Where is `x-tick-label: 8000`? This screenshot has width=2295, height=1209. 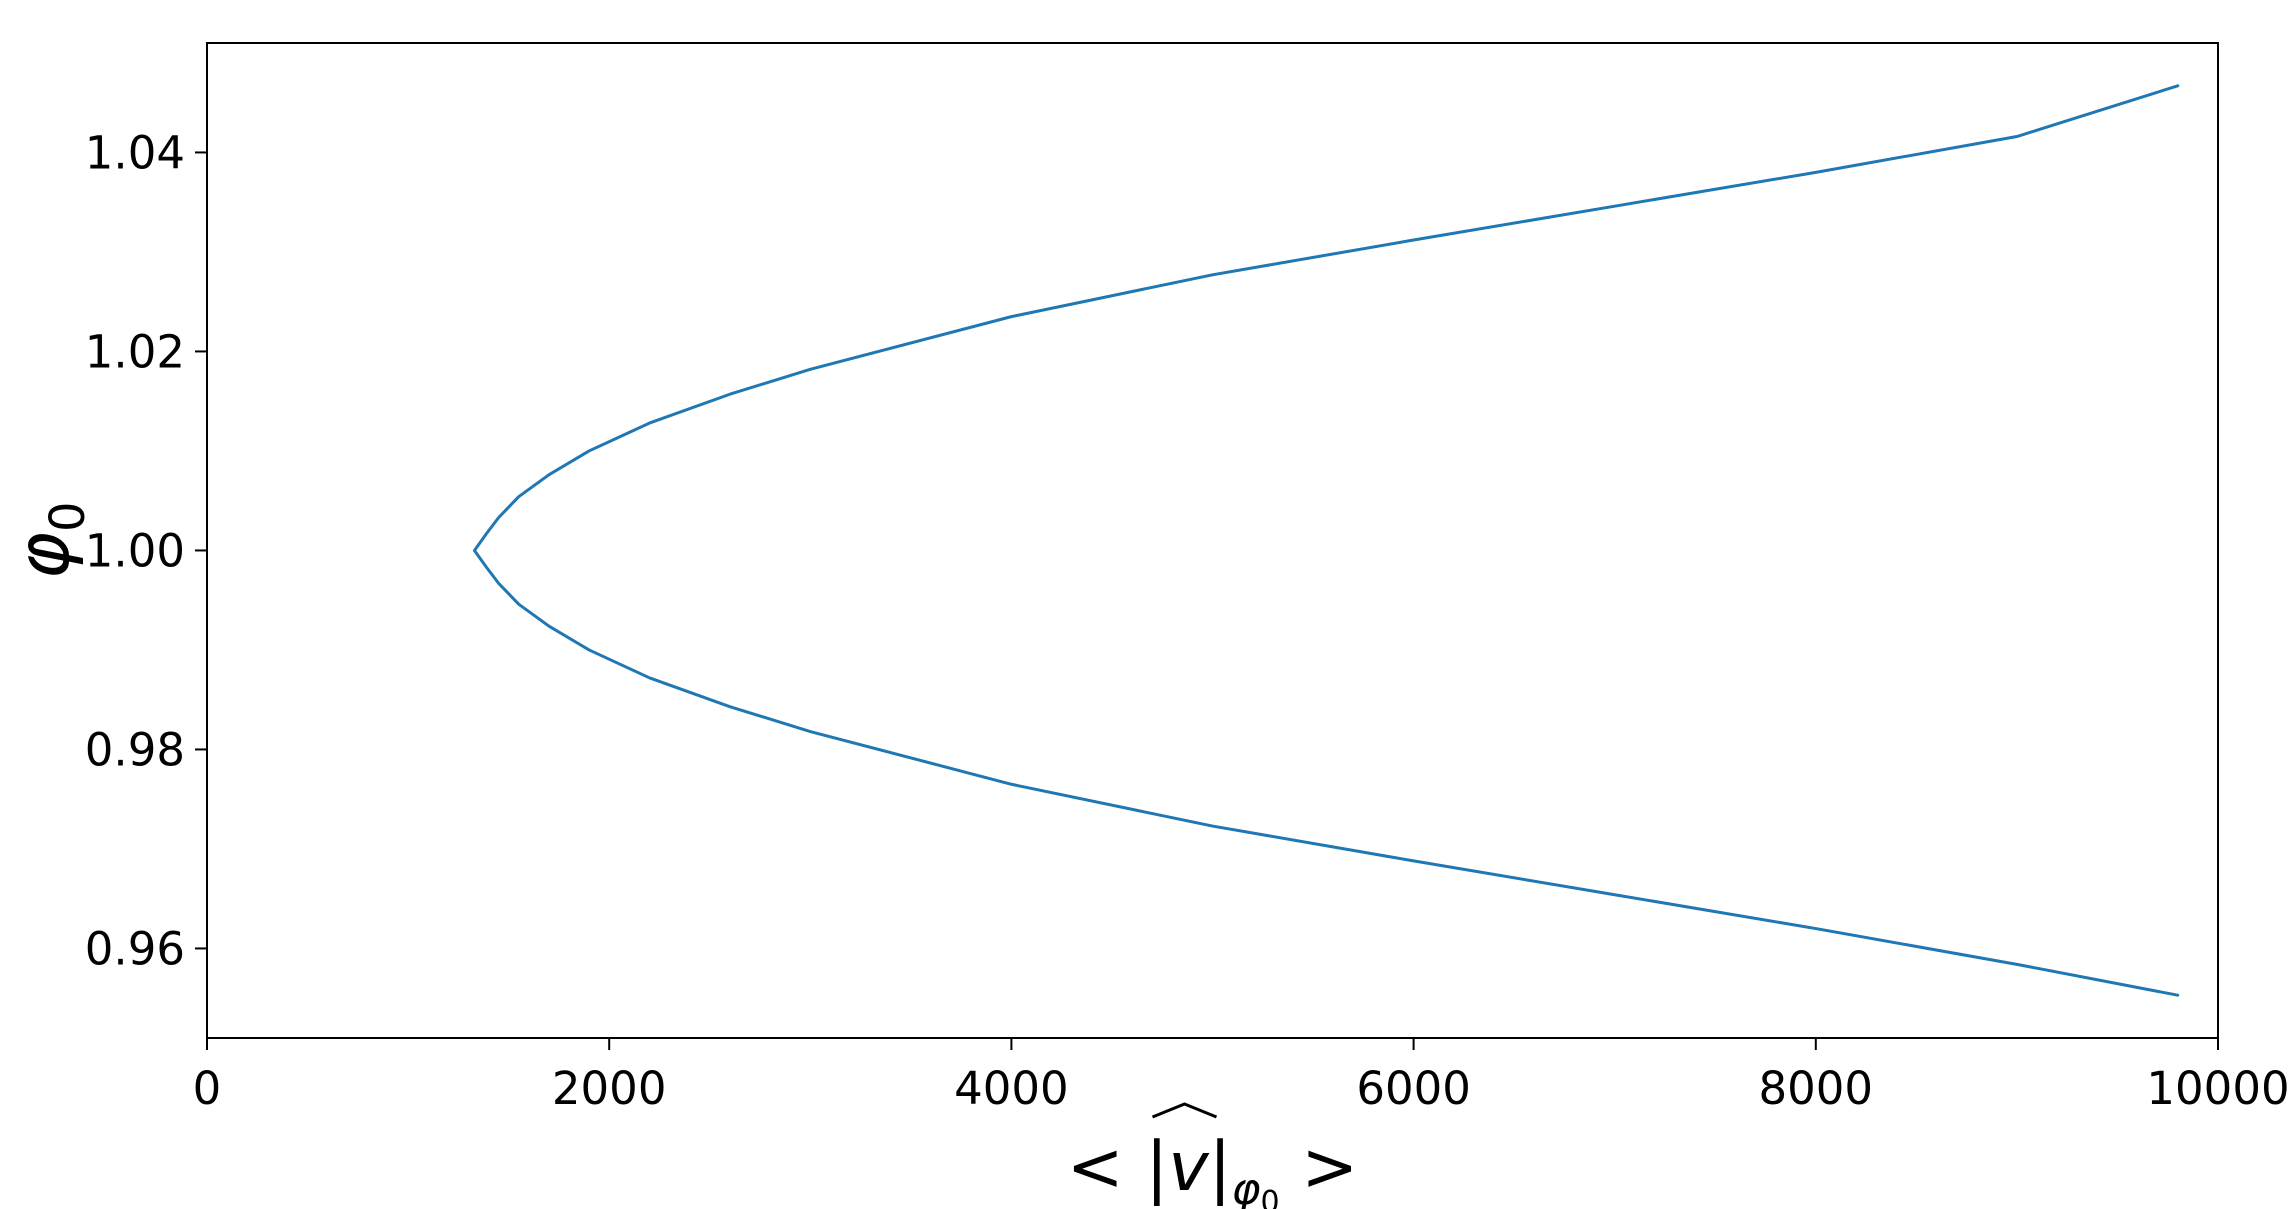
x-tick-label: 8000 is located at coordinates (1816, 1088).